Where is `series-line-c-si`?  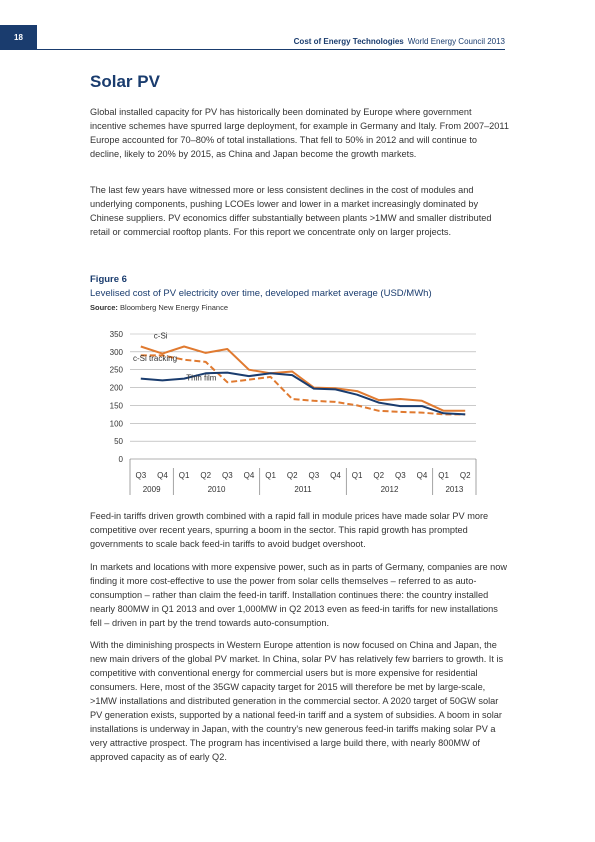 series-line-c-si is located at coordinates (303, 378).